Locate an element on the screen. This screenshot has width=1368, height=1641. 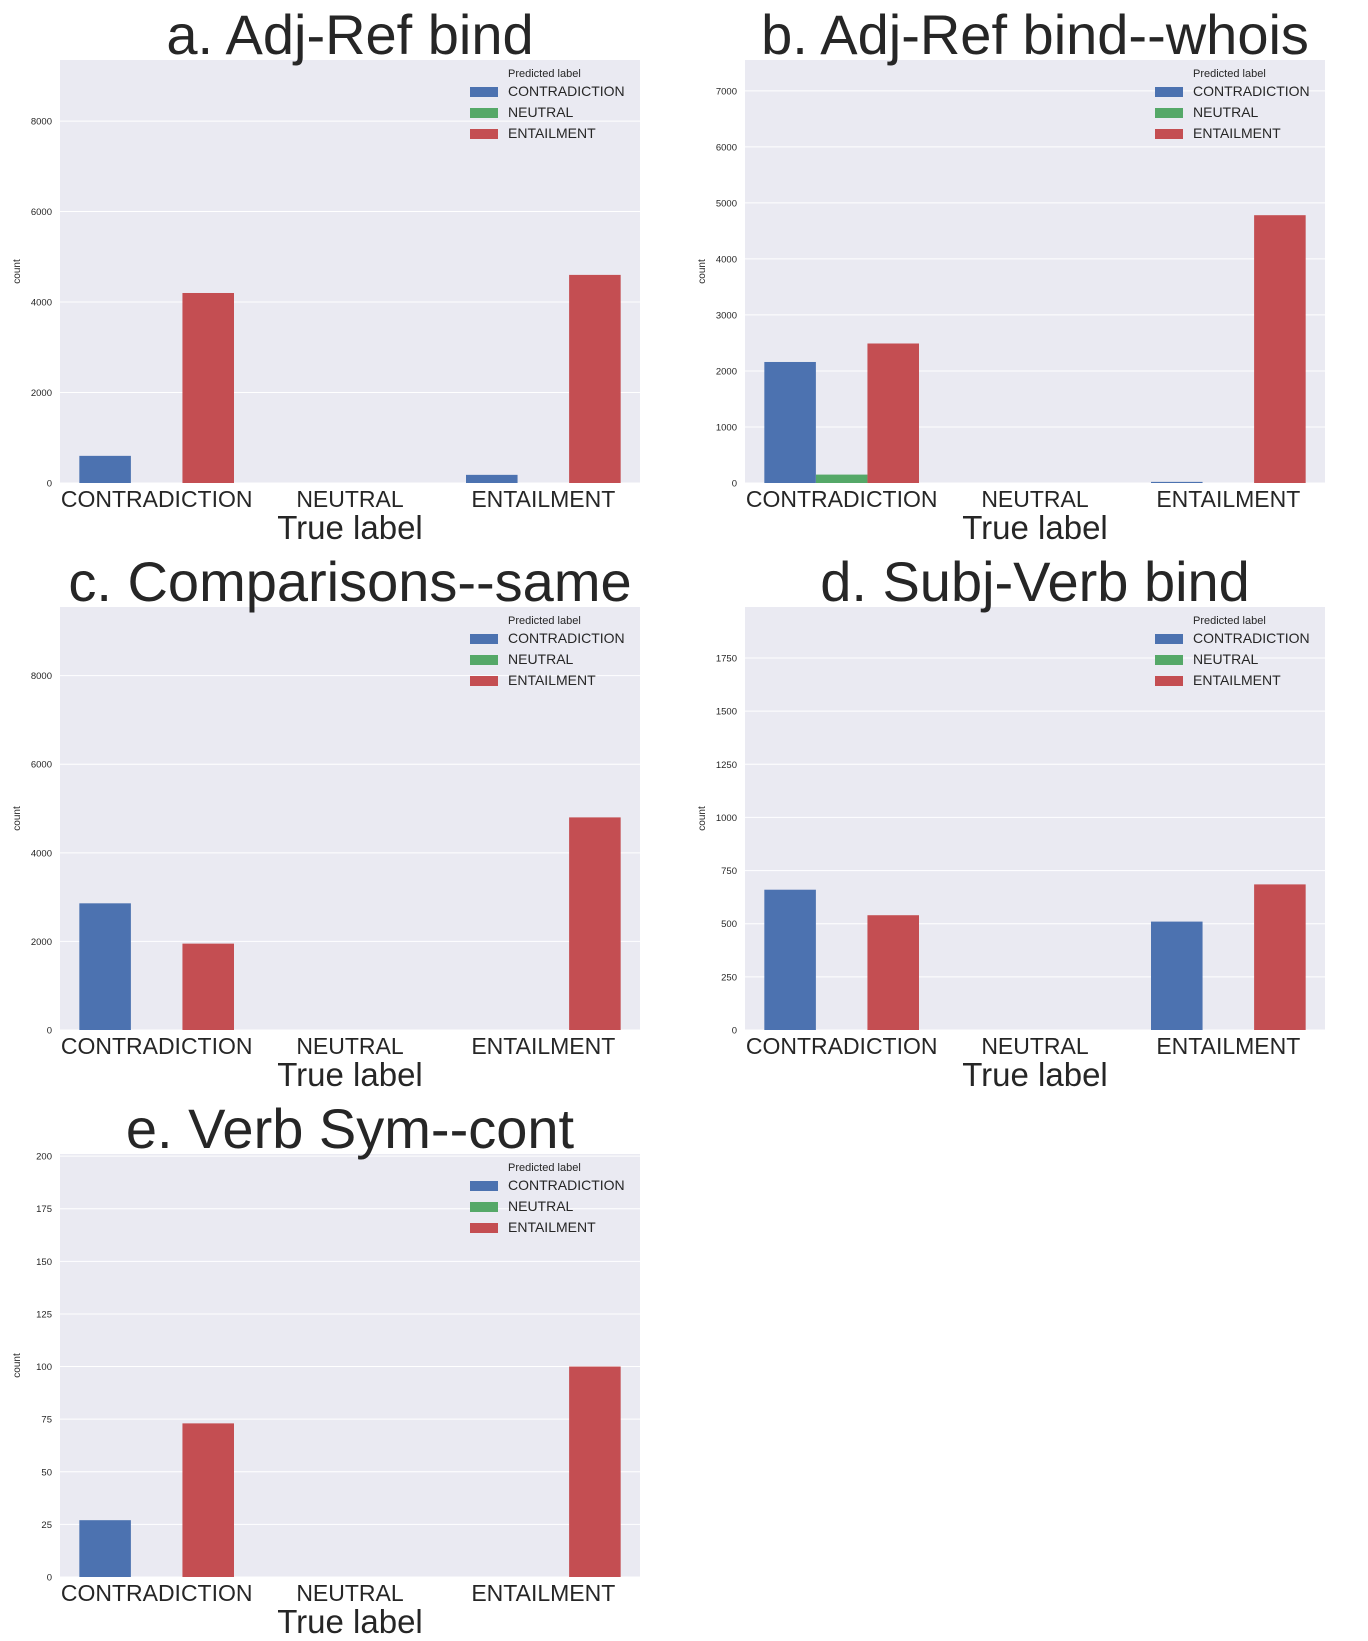
y-tick-label: 50 is located at coordinates (46, 1472).